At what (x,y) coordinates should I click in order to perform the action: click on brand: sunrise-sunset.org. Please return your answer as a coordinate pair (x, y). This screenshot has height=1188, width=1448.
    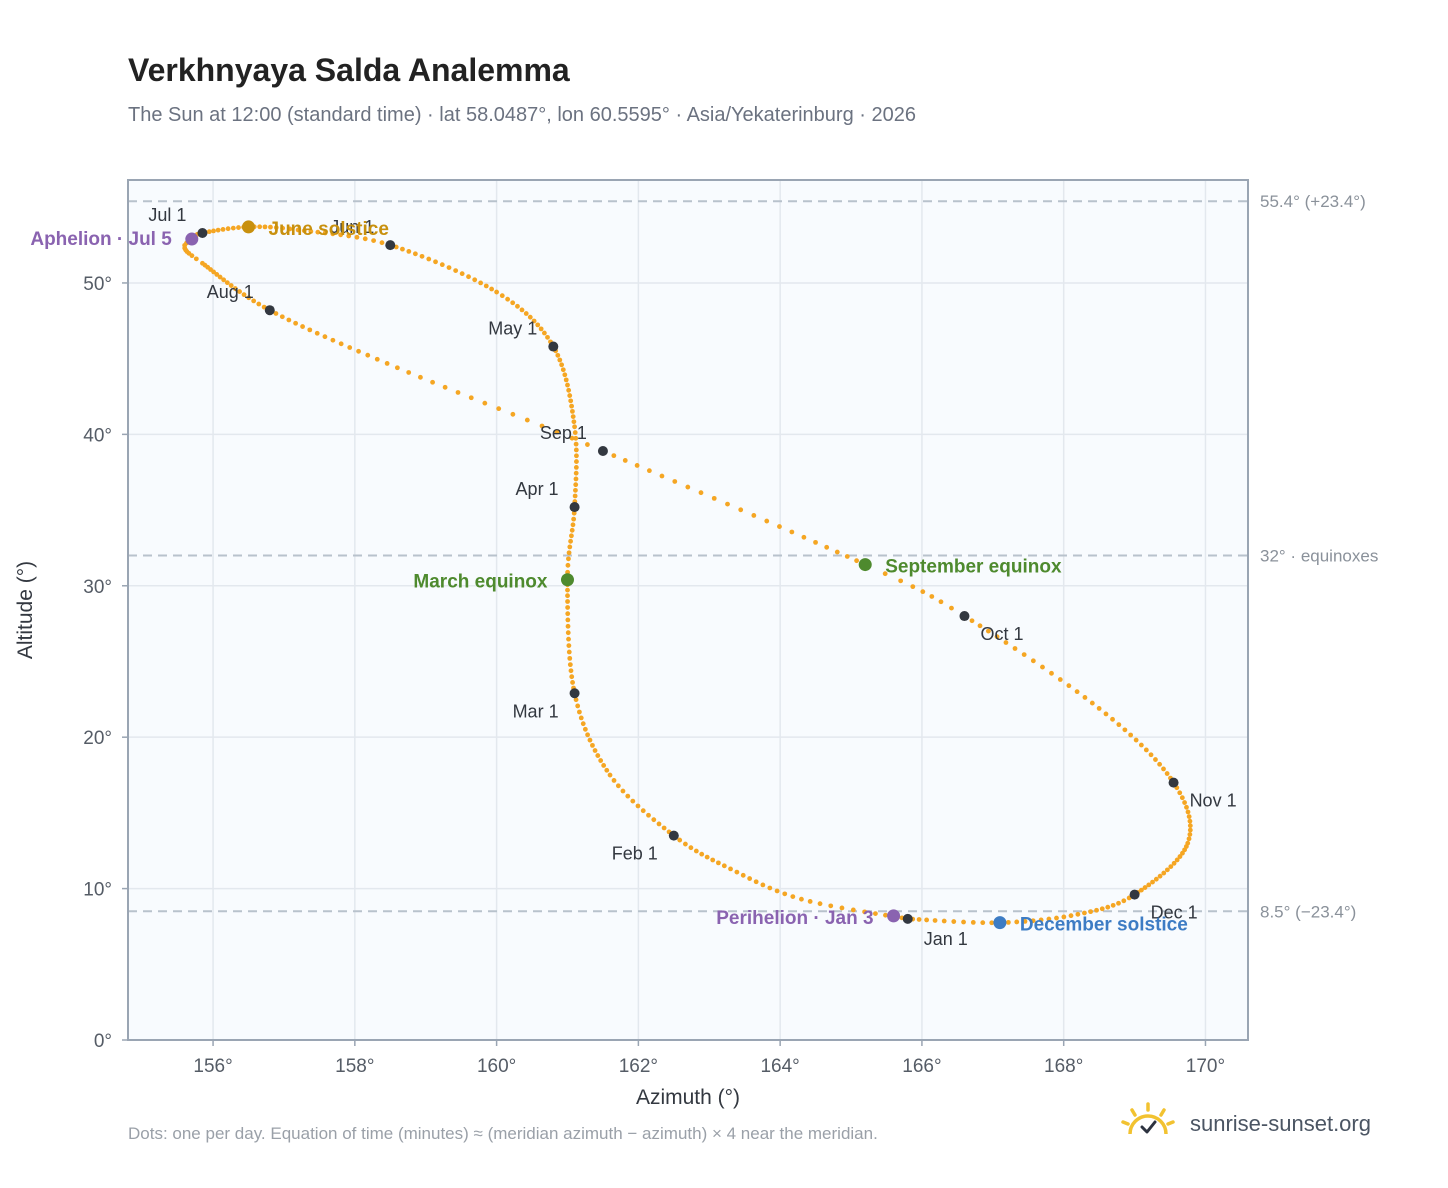
    Looking at the image, I should click on (1245, 1122).